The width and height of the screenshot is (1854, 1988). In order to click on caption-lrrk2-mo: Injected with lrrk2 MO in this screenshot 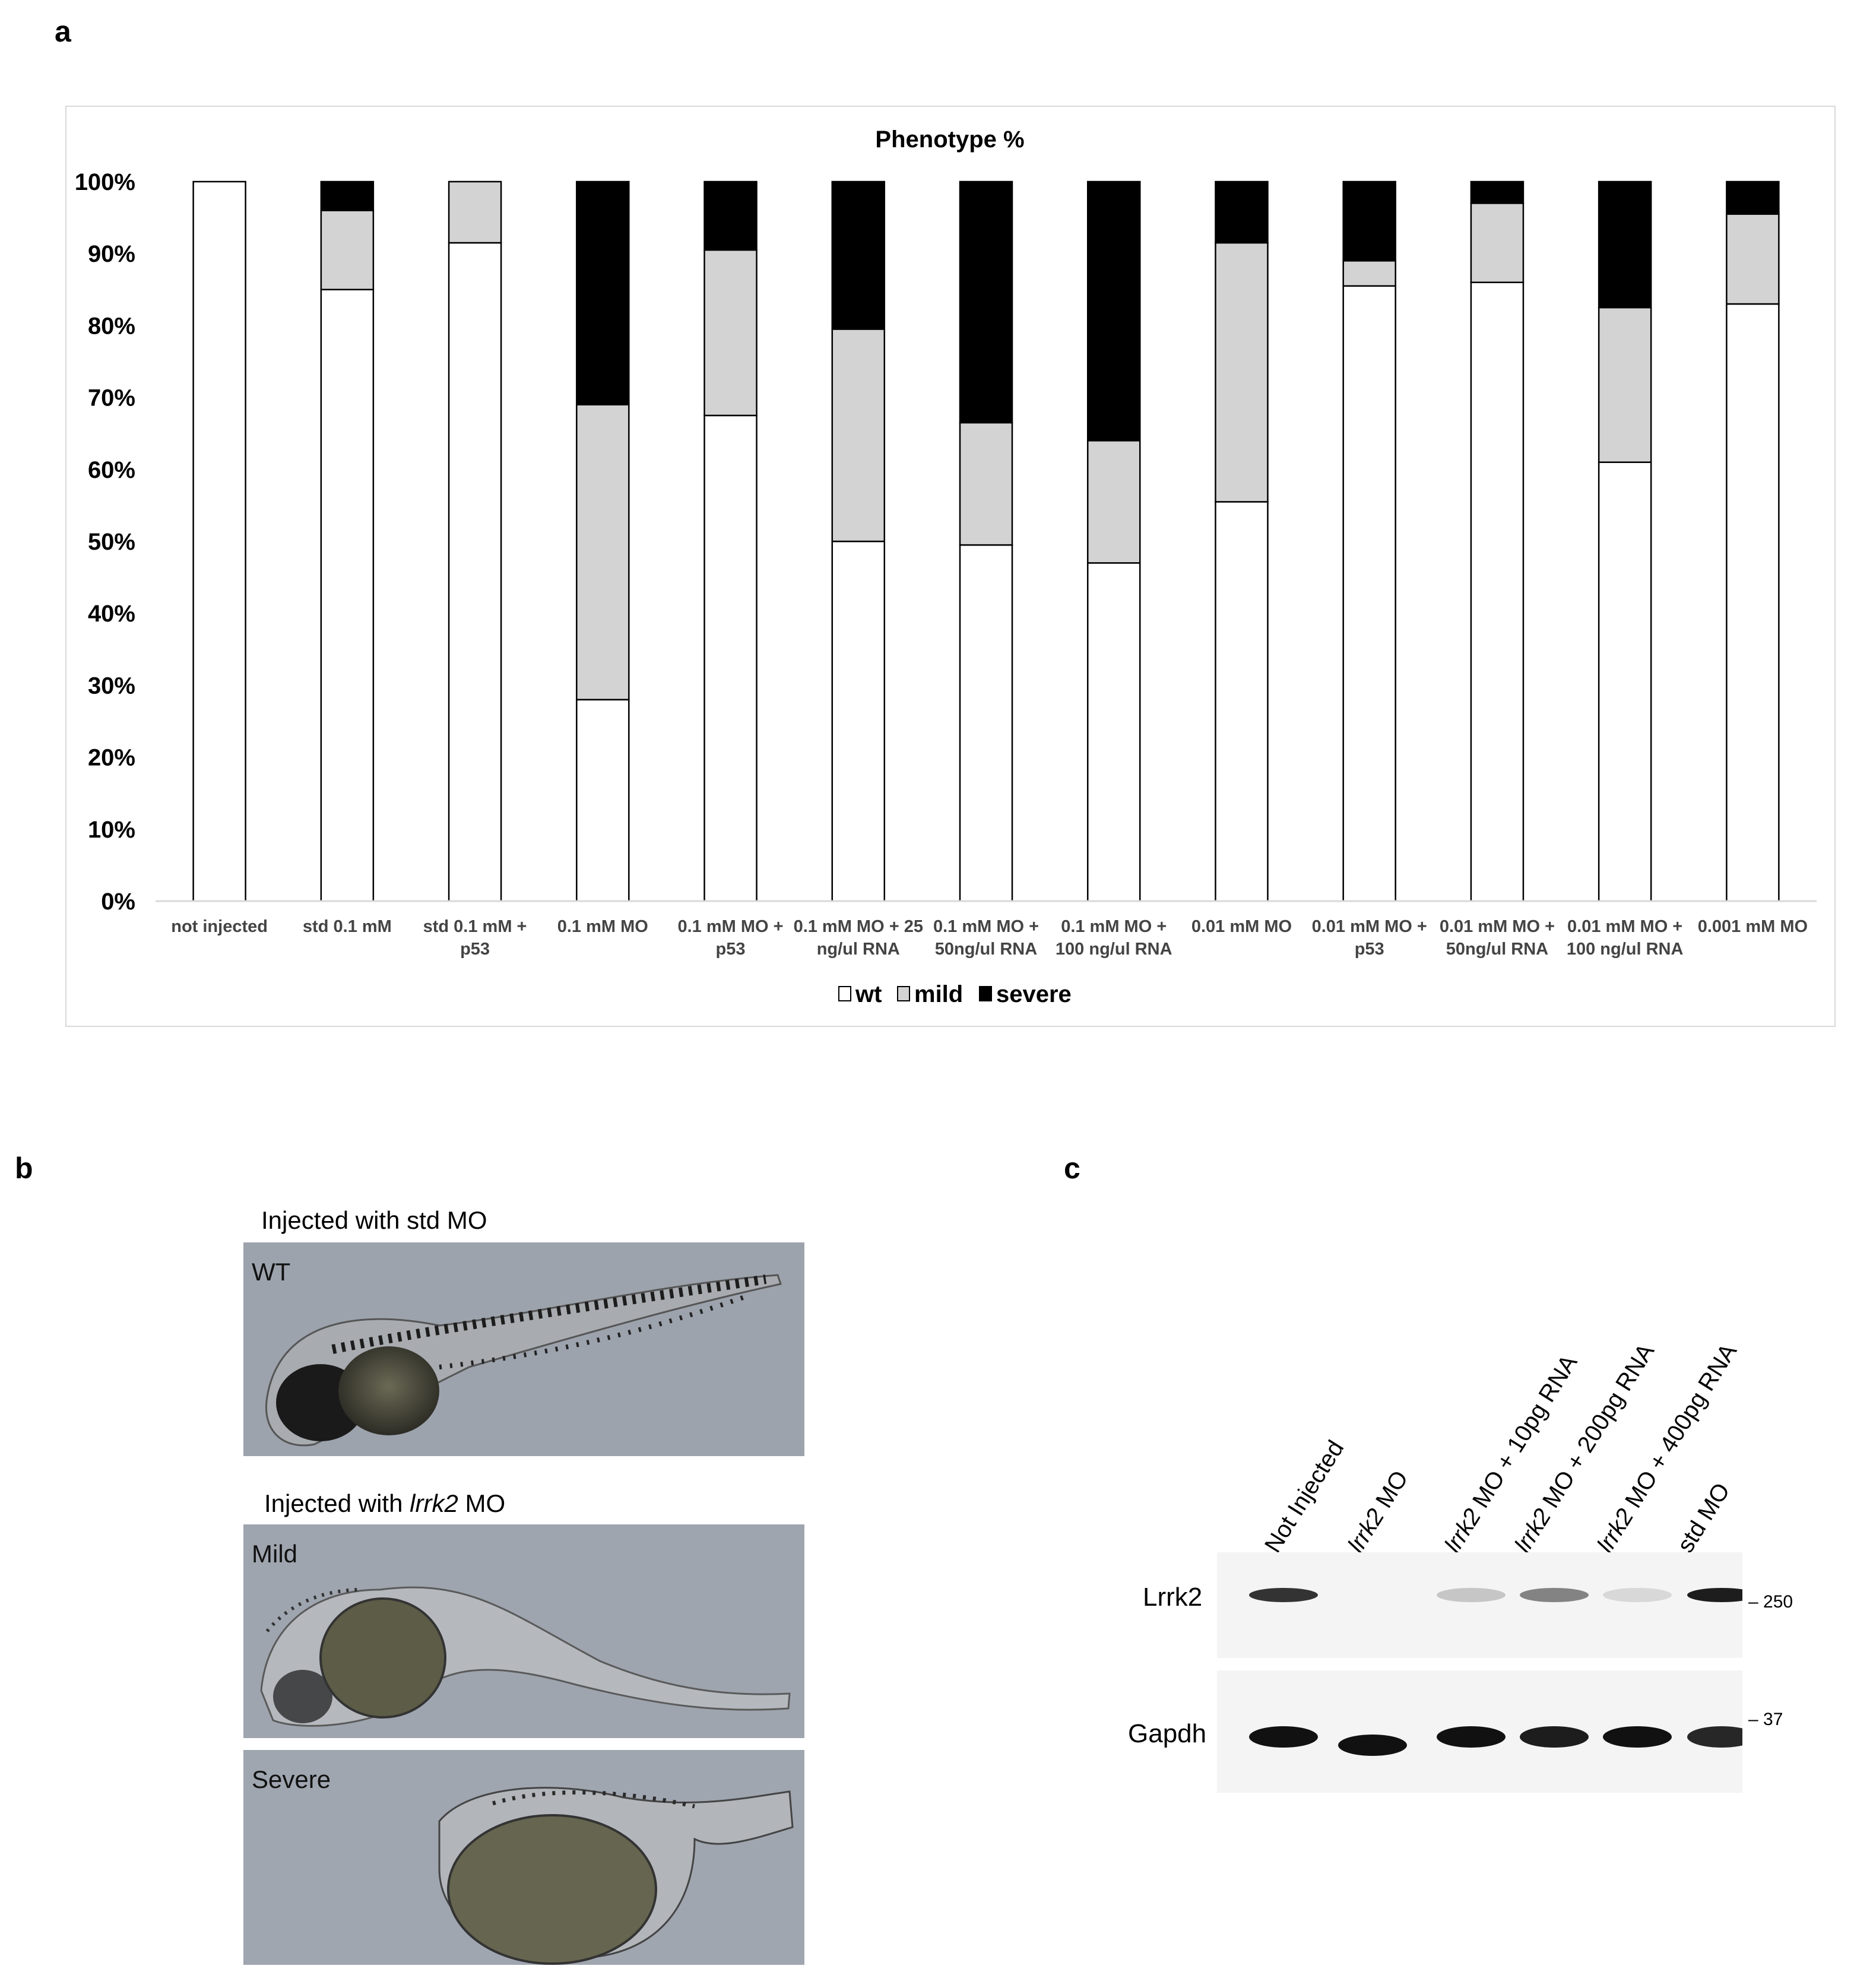, I will do `click(384, 1503)`.